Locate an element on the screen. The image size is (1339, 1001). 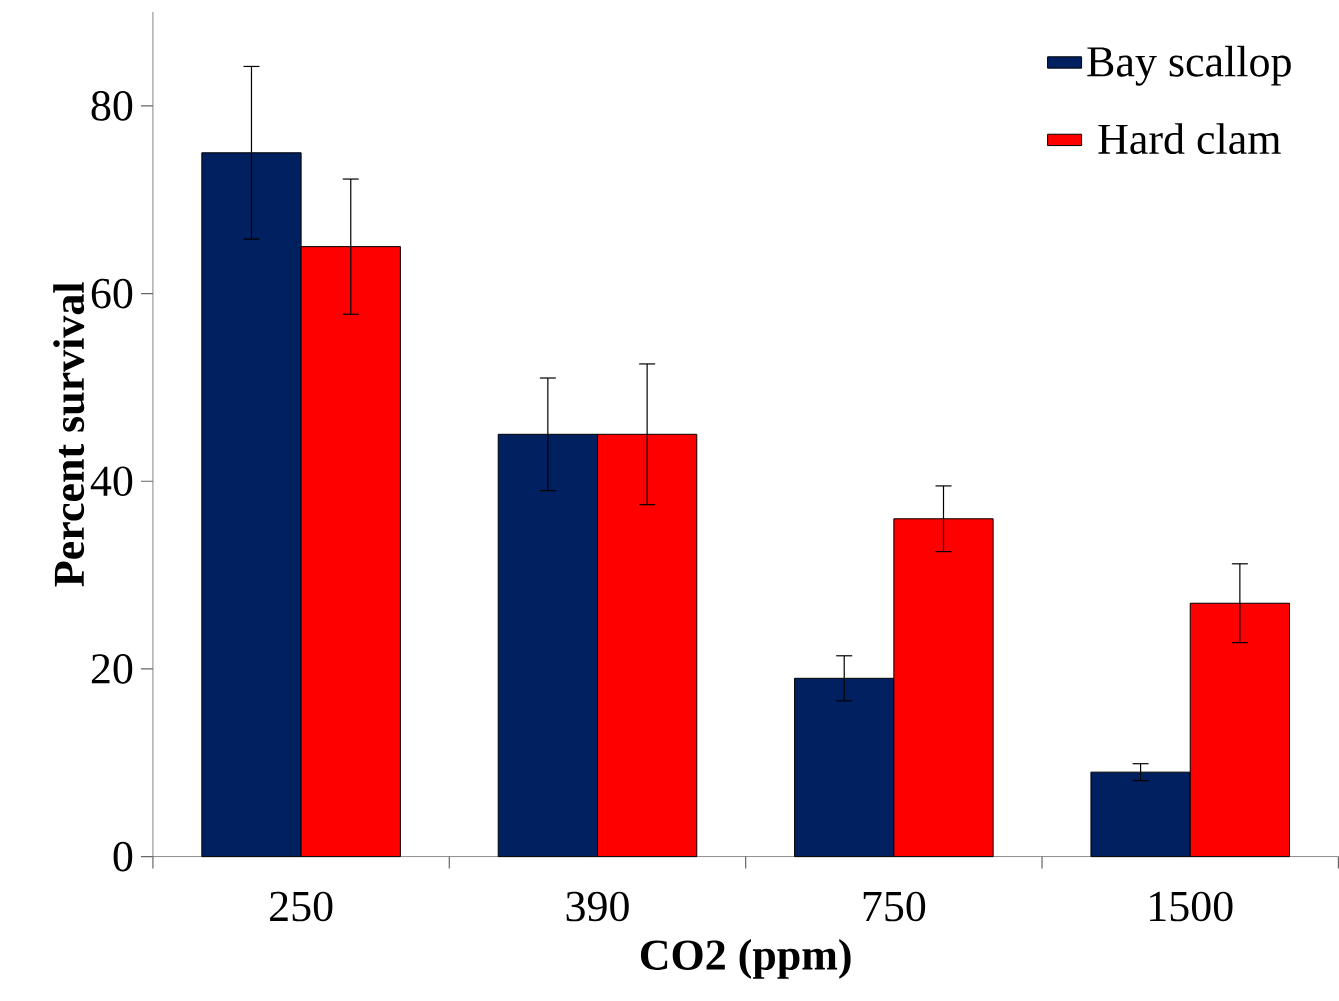
y-tick-label: 20 is located at coordinates (112, 669).